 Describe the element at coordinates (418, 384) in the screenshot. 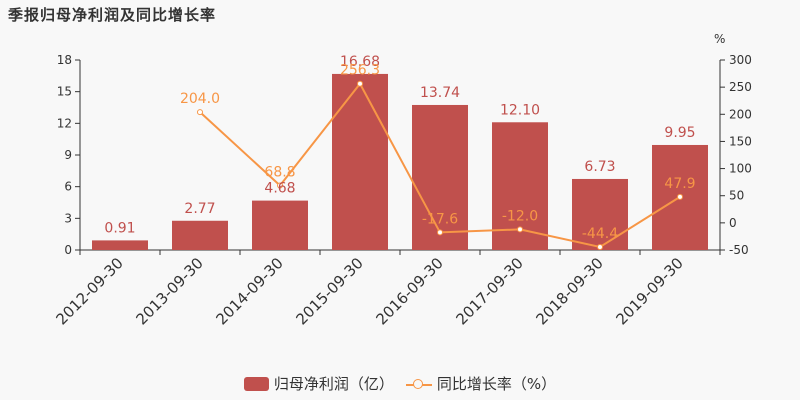

I see `line-marker-icon` at that location.